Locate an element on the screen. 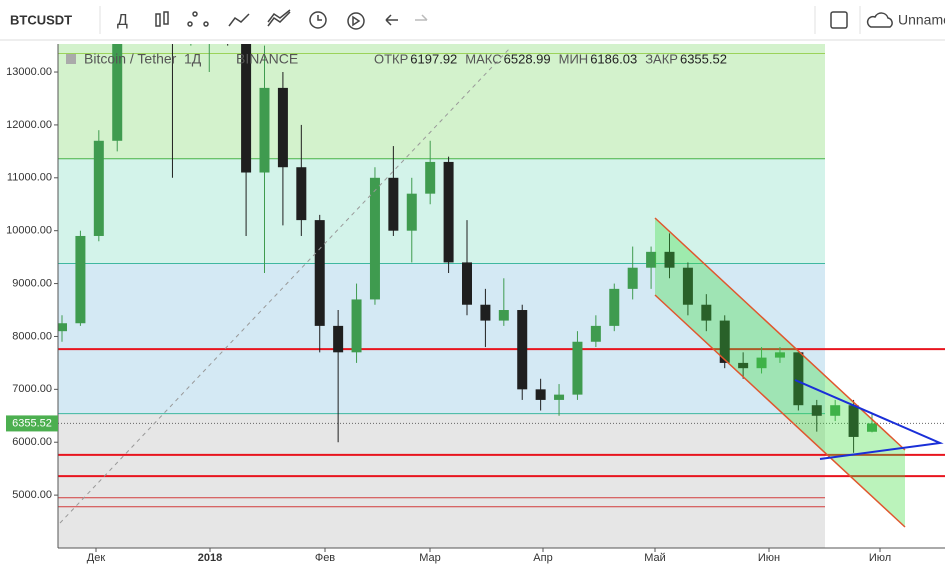 This screenshot has width=945, height=564. channel-fill is located at coordinates (780, 372).